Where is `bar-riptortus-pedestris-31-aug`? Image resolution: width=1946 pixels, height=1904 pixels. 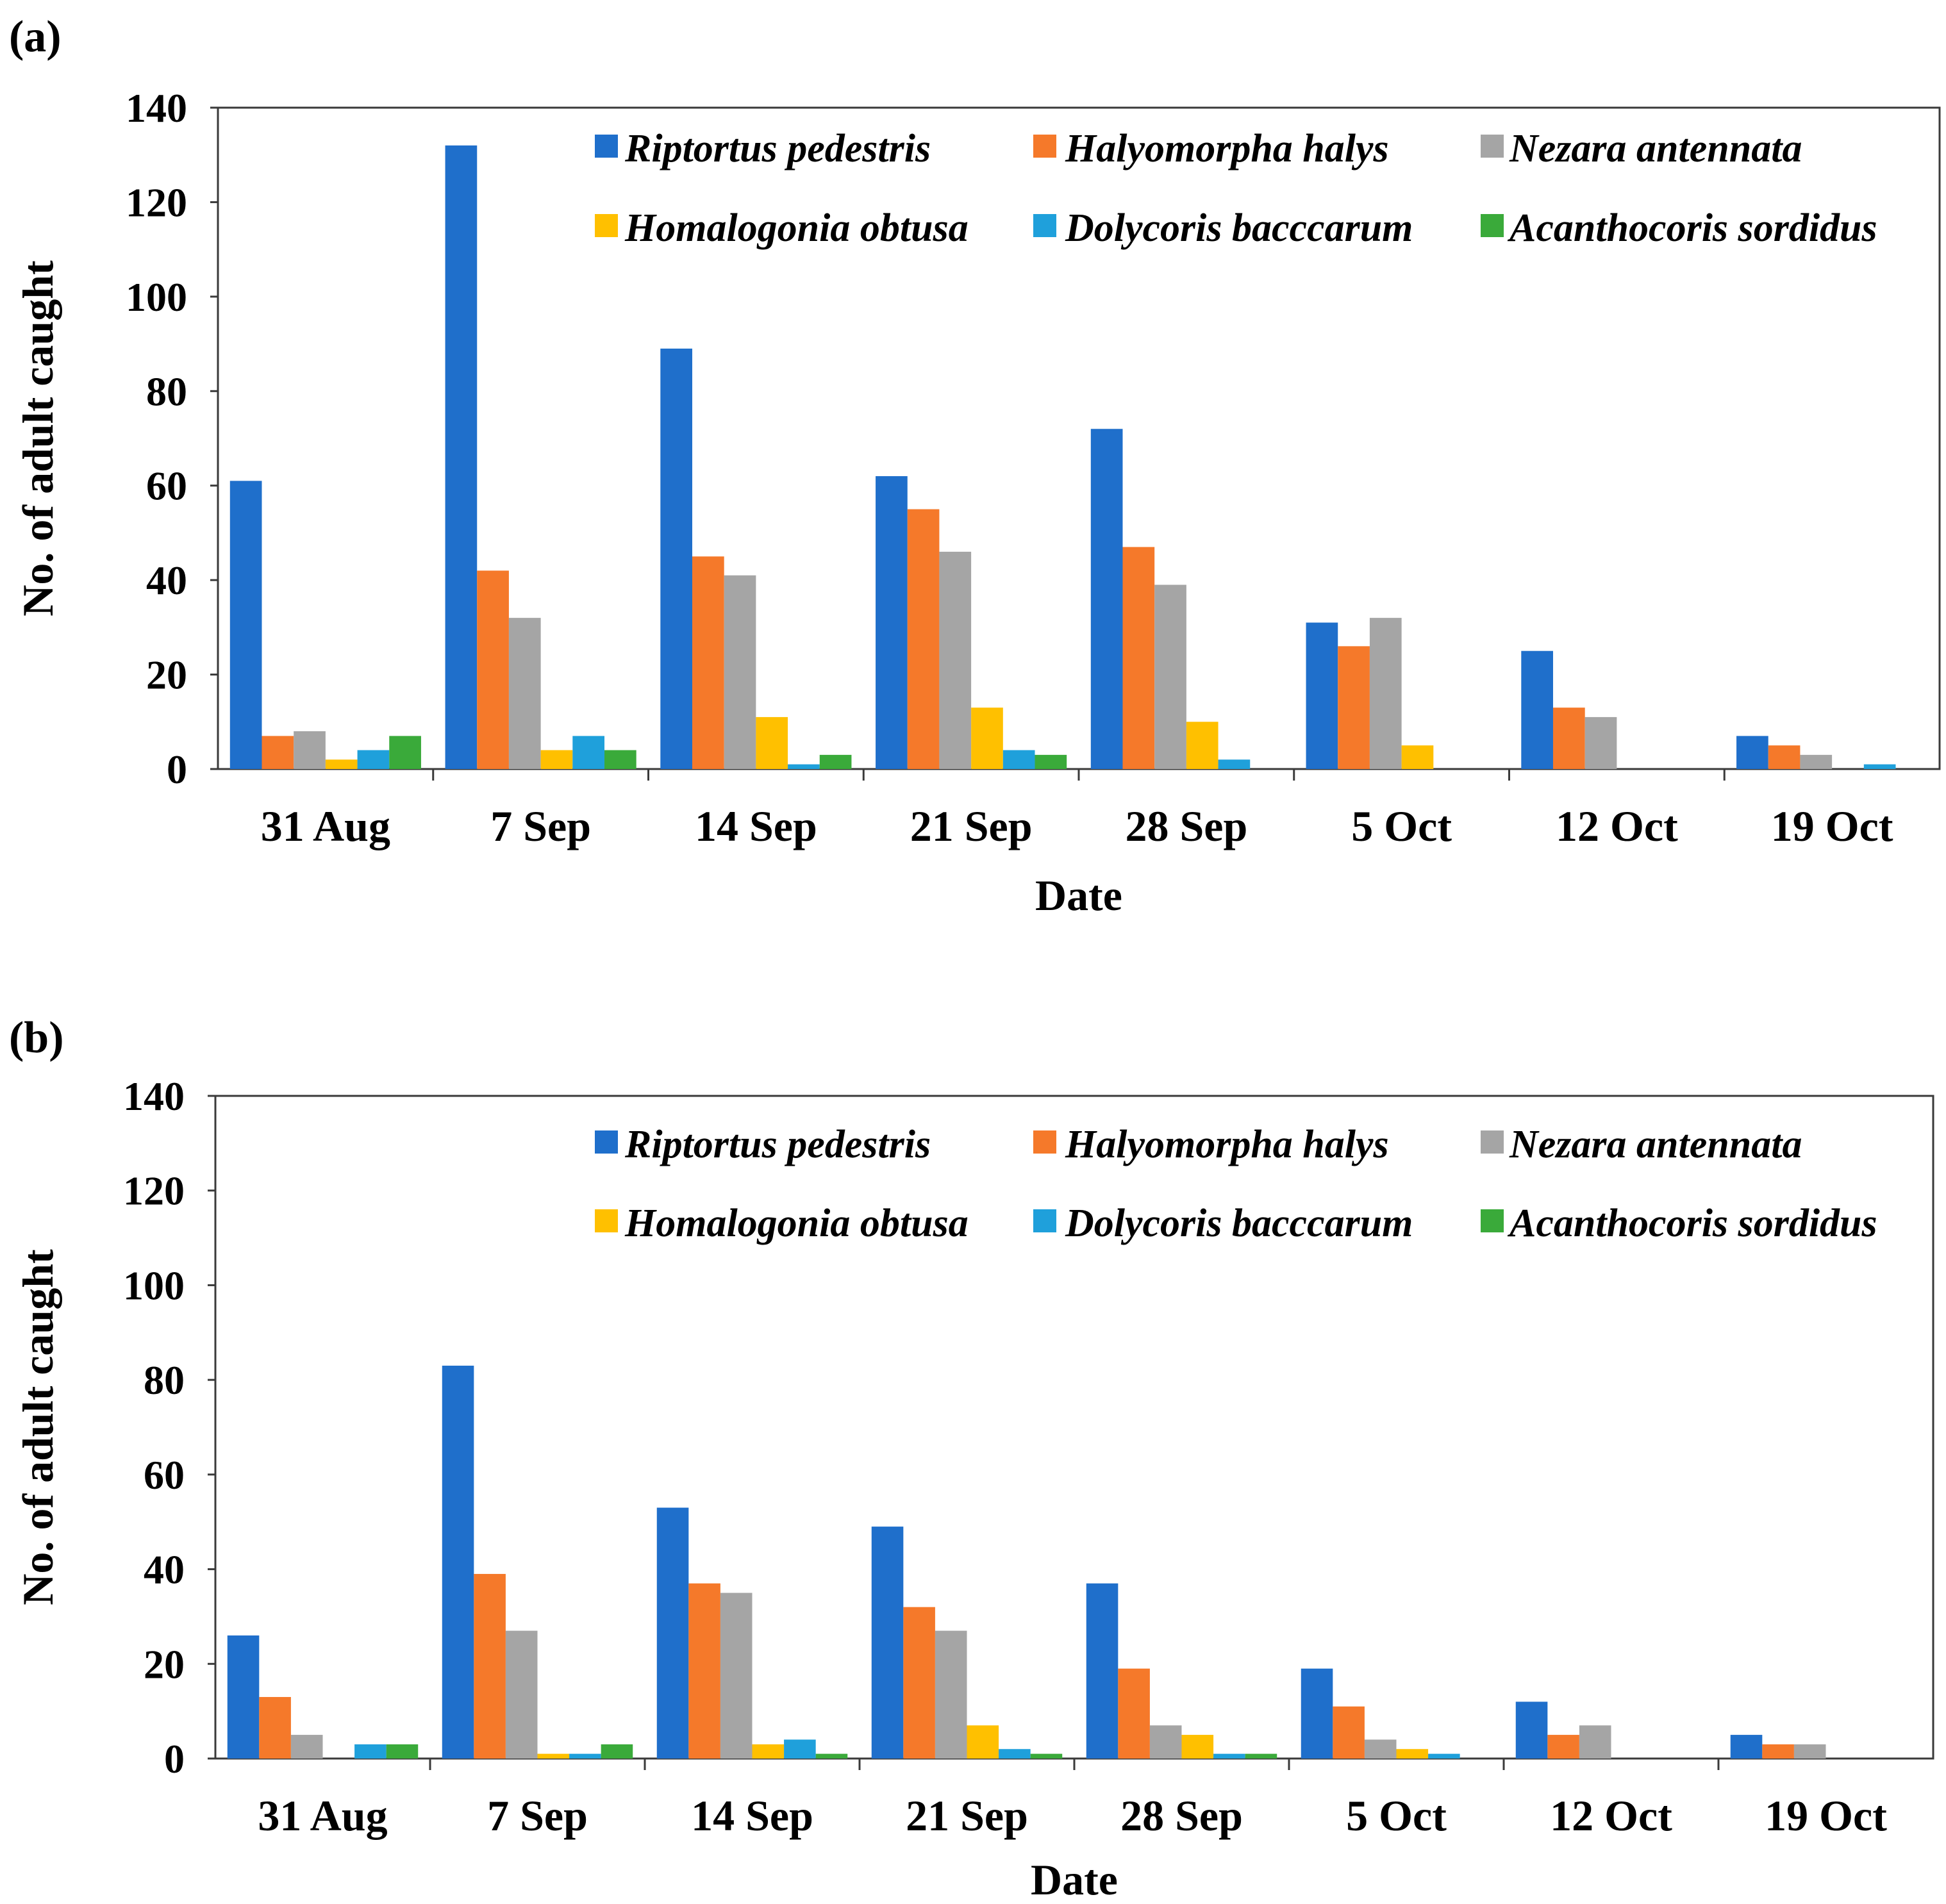
bar-riptortus-pedestris-31-aug is located at coordinates (243, 1697).